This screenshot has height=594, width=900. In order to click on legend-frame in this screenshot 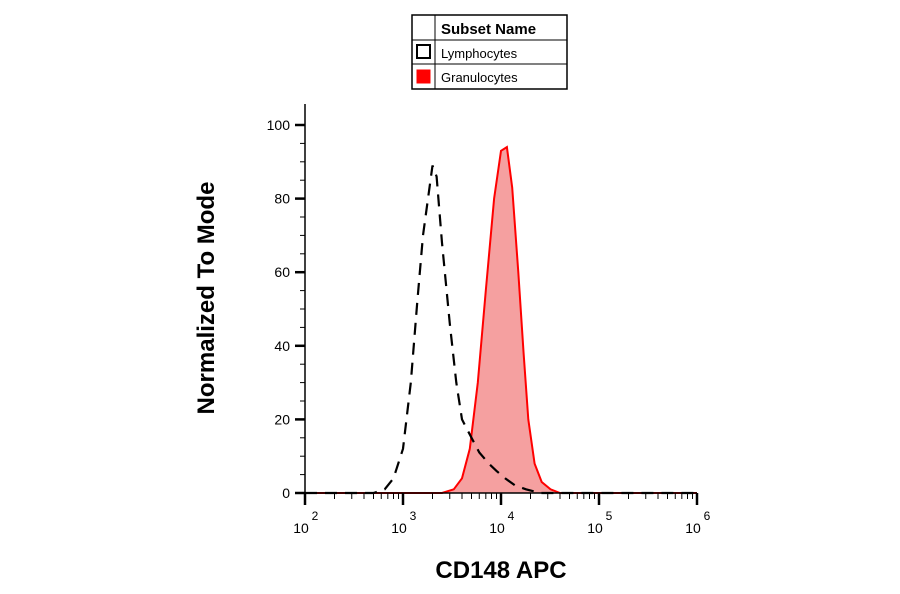, I will do `click(489, 52)`.